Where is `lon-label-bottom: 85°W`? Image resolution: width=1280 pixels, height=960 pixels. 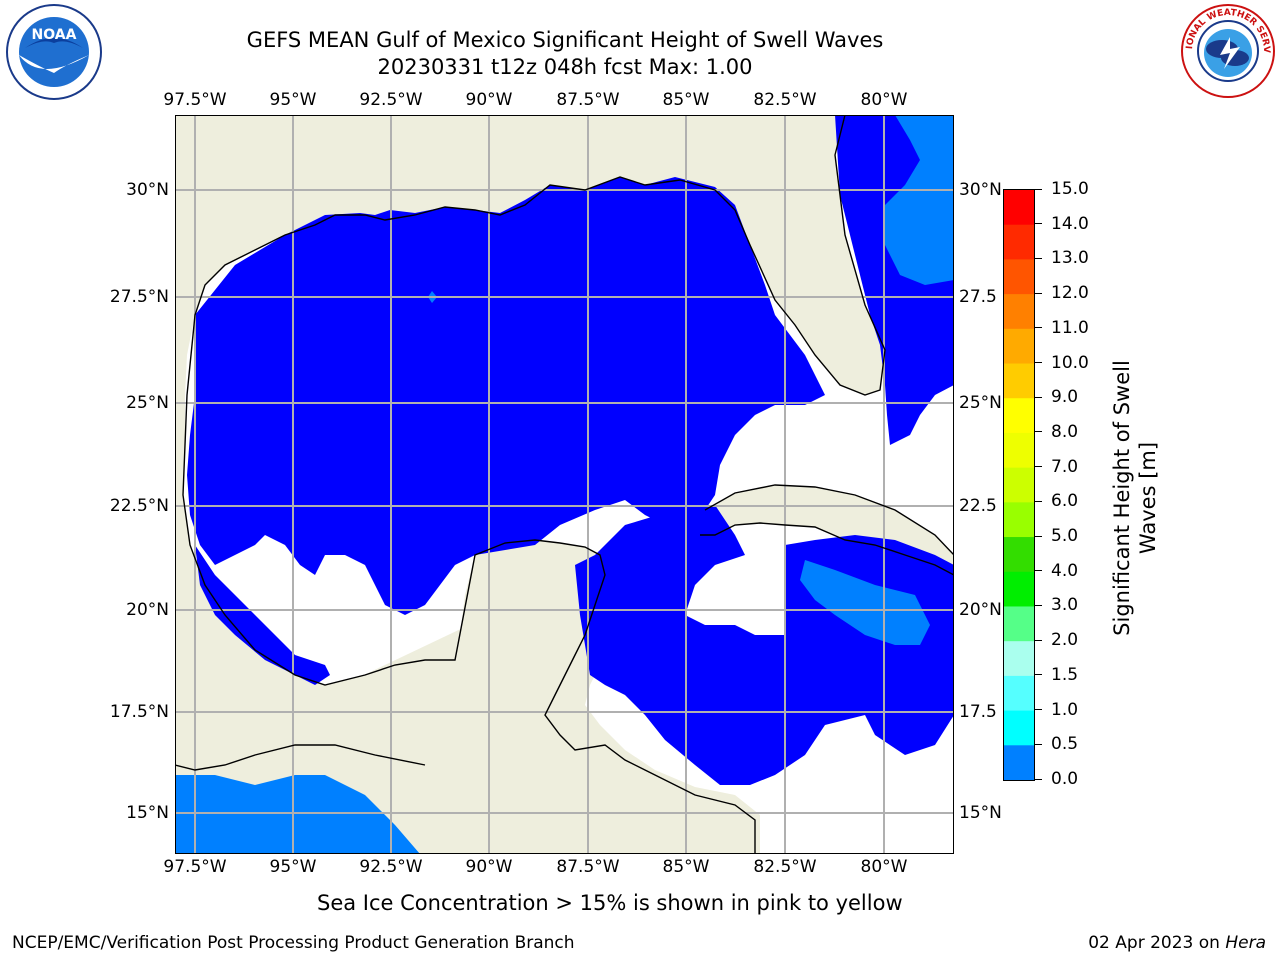 lon-label-bottom: 85°W is located at coordinates (686, 867).